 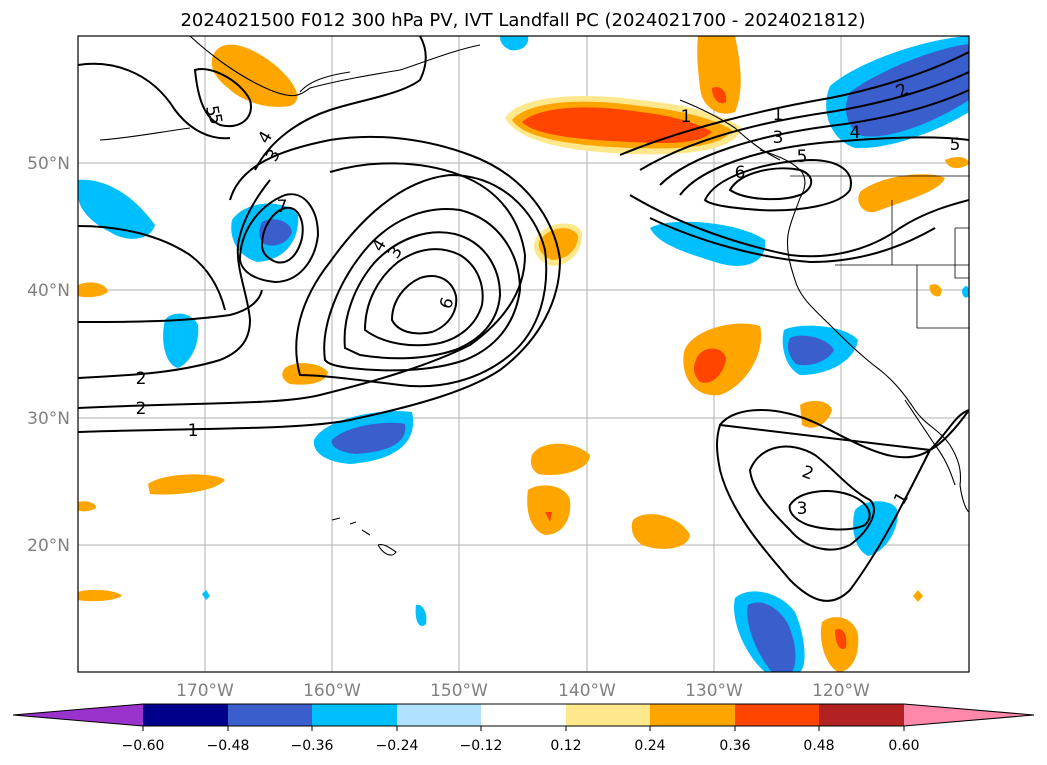 What do you see at coordinates (841, 691) in the screenshot?
I see `lon-tick-label: 120°W` at bounding box center [841, 691].